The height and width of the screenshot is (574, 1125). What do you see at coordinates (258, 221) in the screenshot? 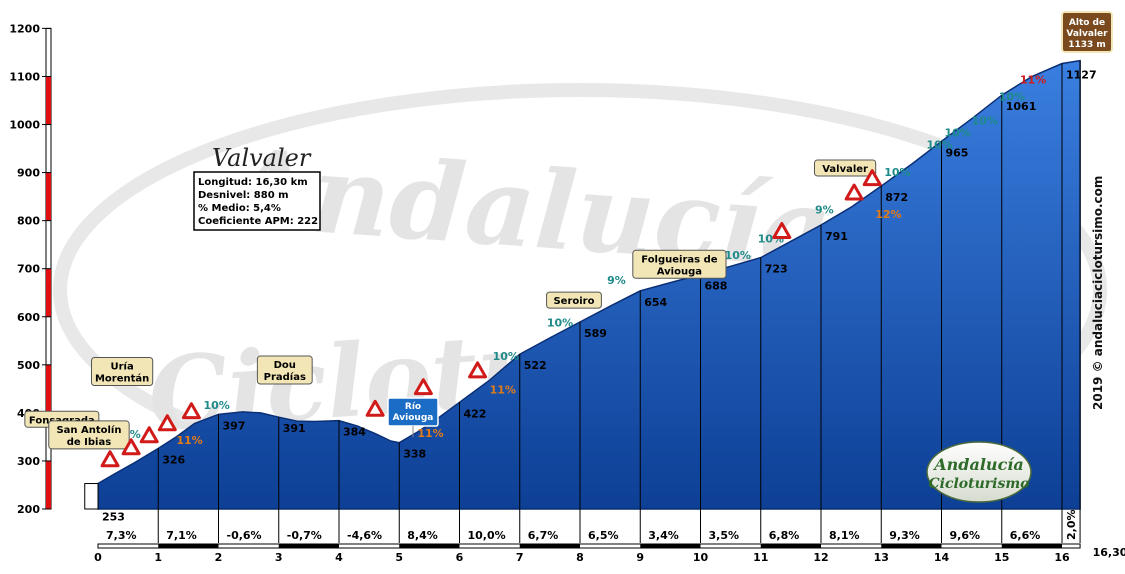
I see `stat-apm: Coeficiente APM: 222` at bounding box center [258, 221].